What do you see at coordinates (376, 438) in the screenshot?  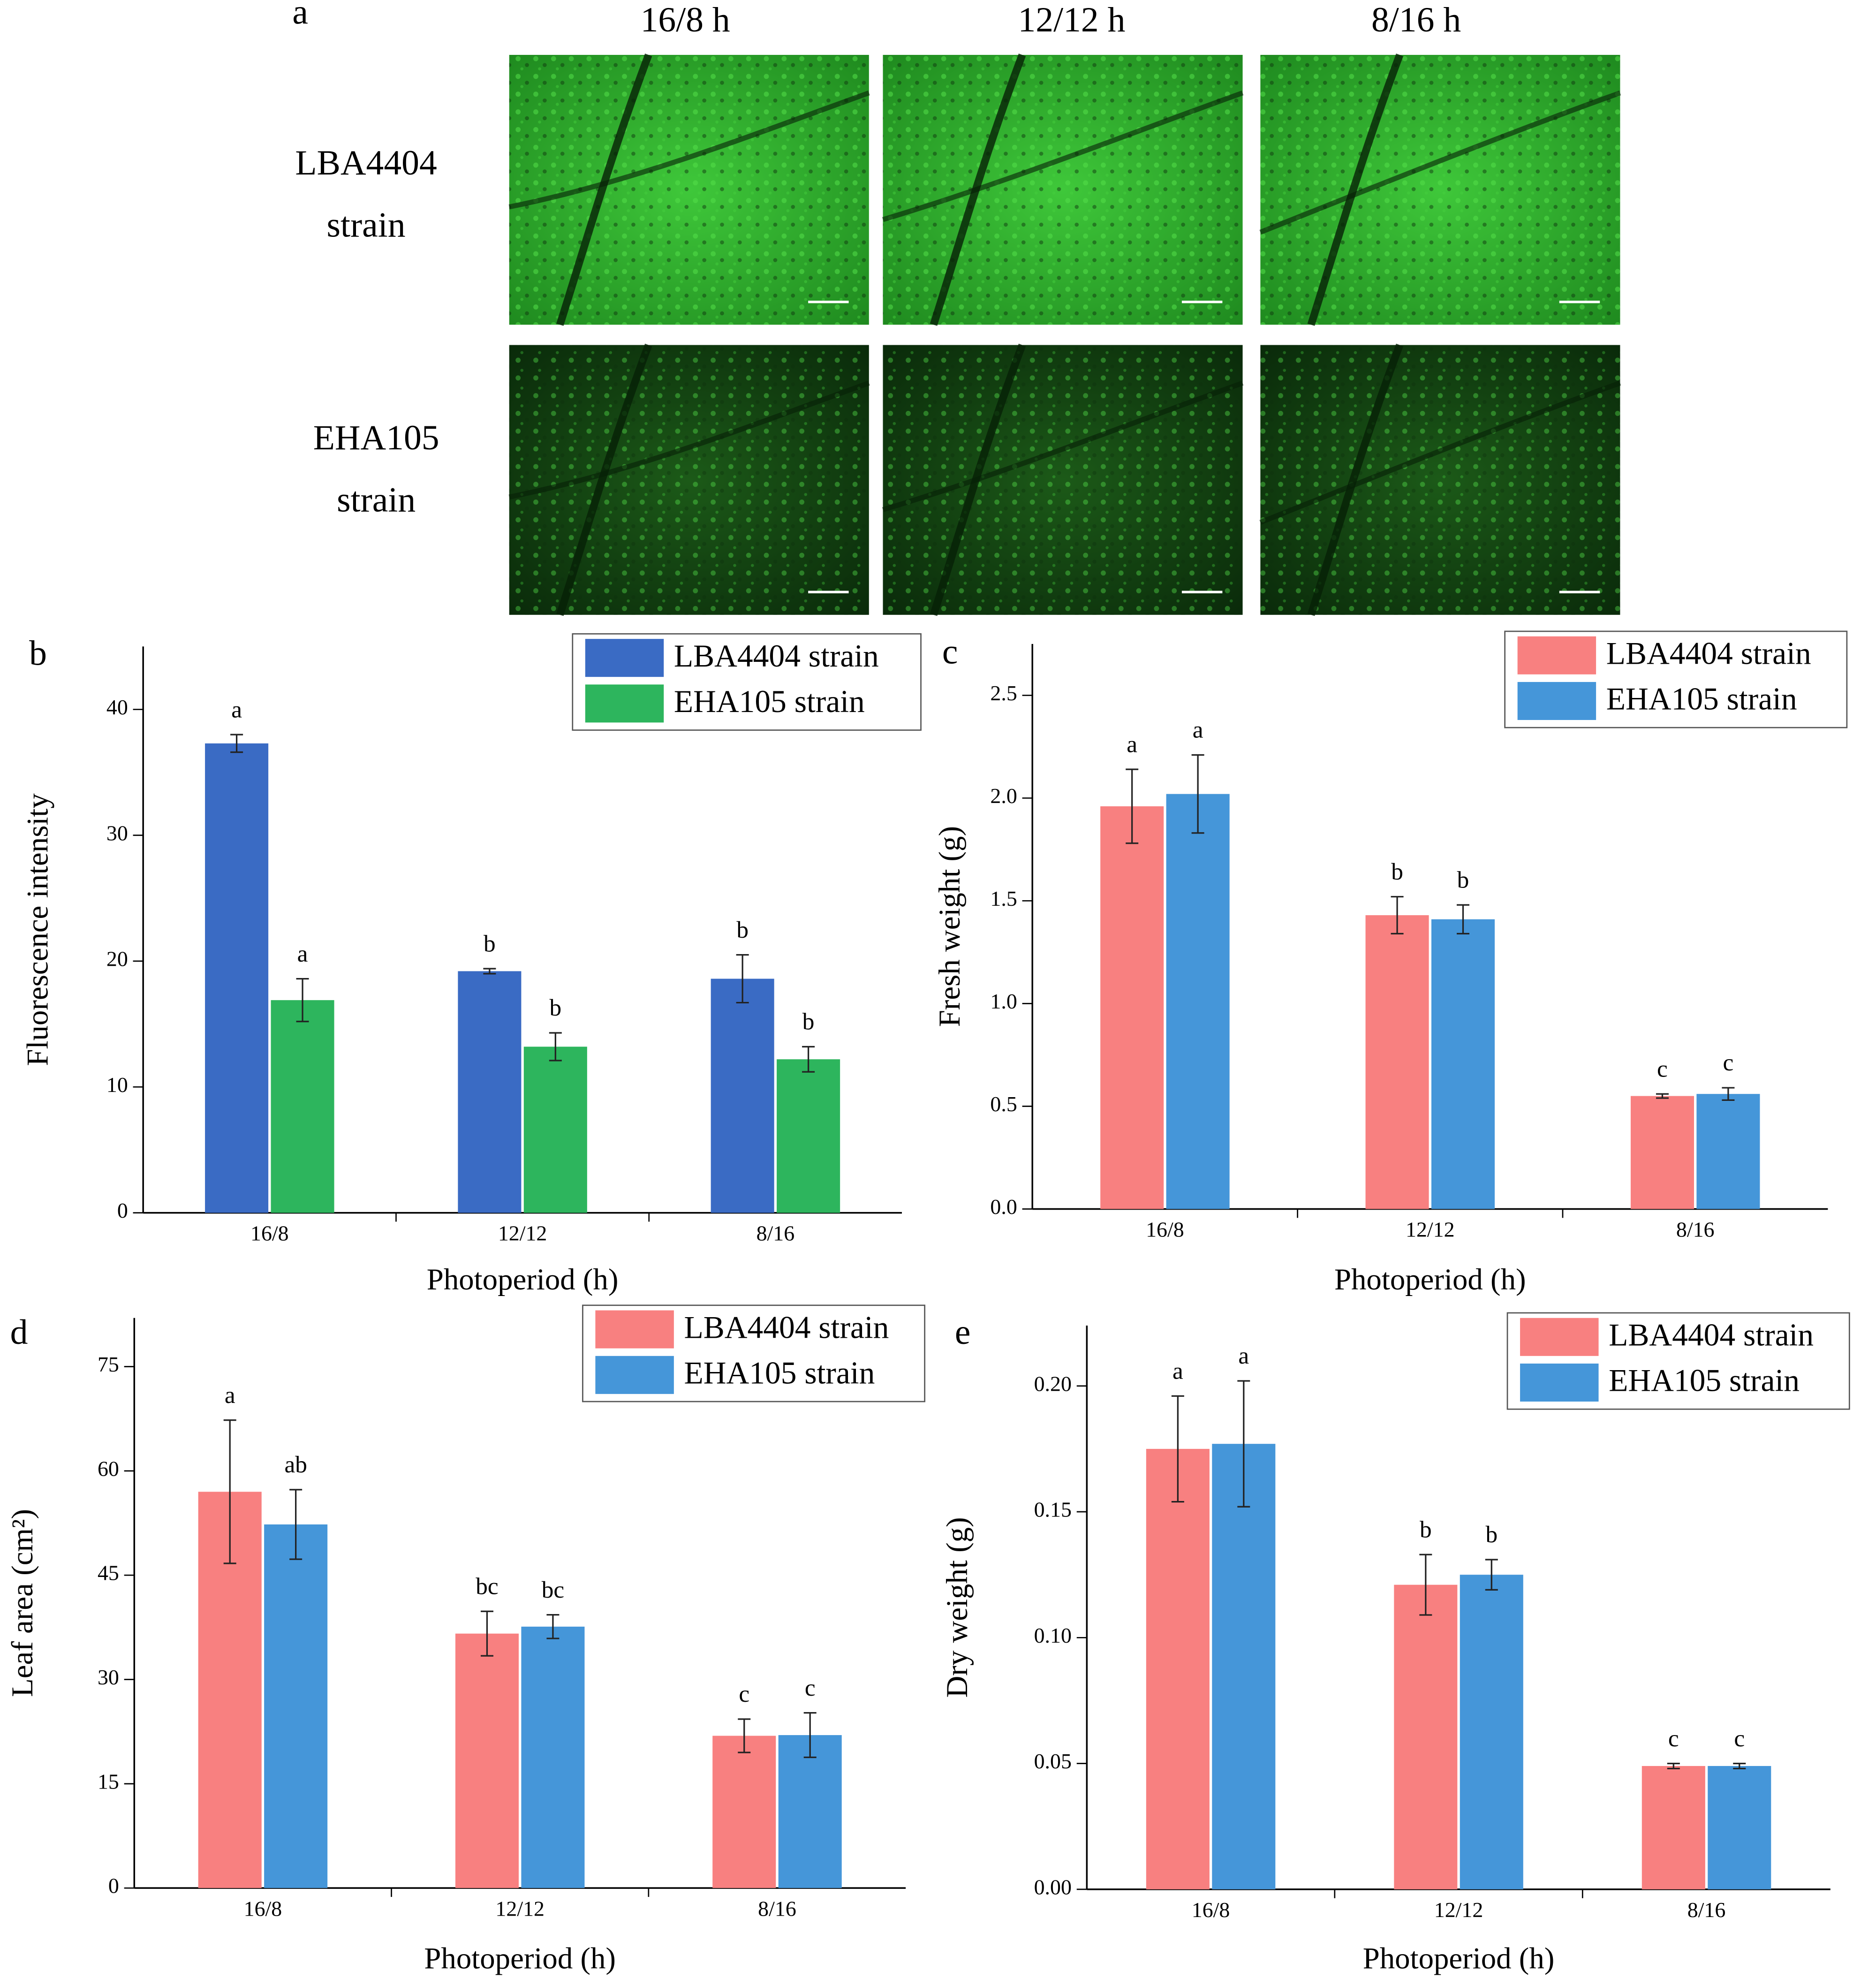 I see `row-header: EHA105` at bounding box center [376, 438].